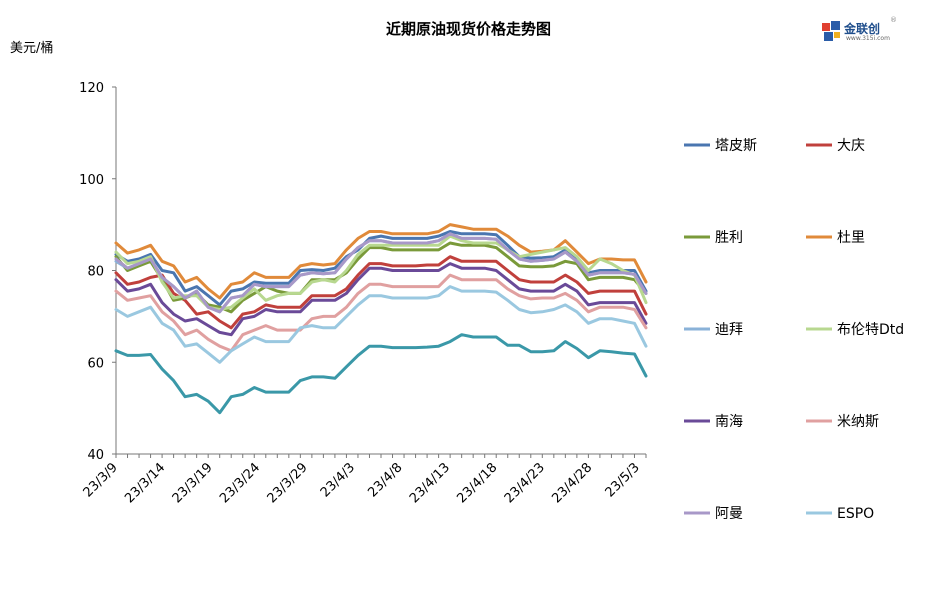  Describe the element at coordinates (868, 38) in the screenshot. I see `brand-url: www.315i.com` at that location.